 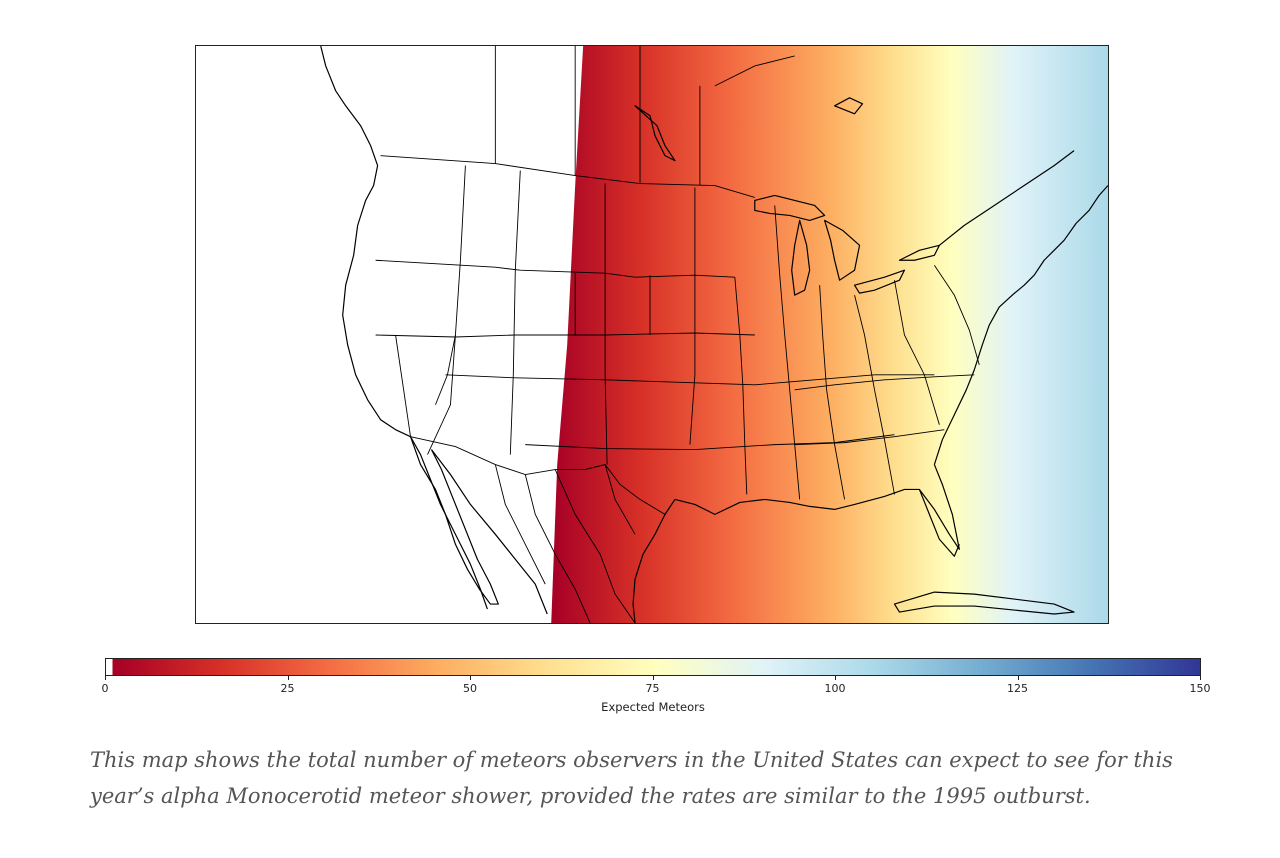 I want to click on colorbar-gradient, so click(x=653, y=667).